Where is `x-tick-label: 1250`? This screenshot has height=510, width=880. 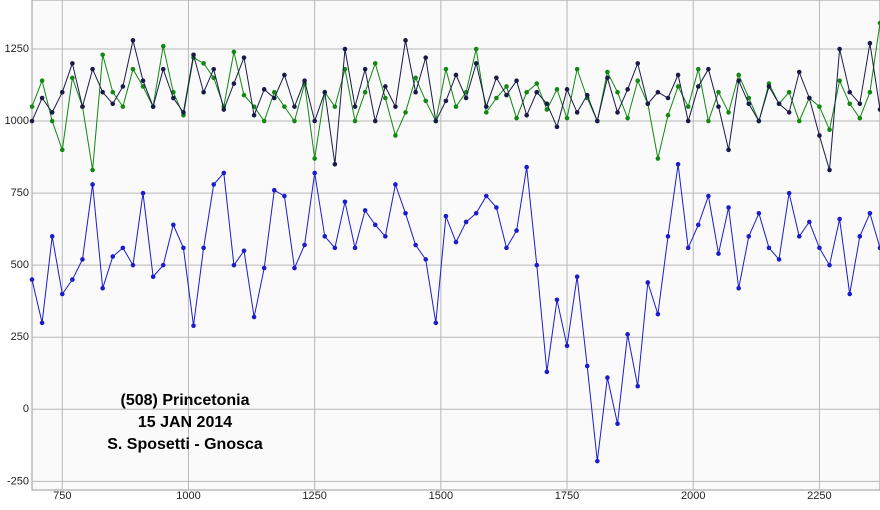
x-tick-label: 1250 is located at coordinates (314, 496).